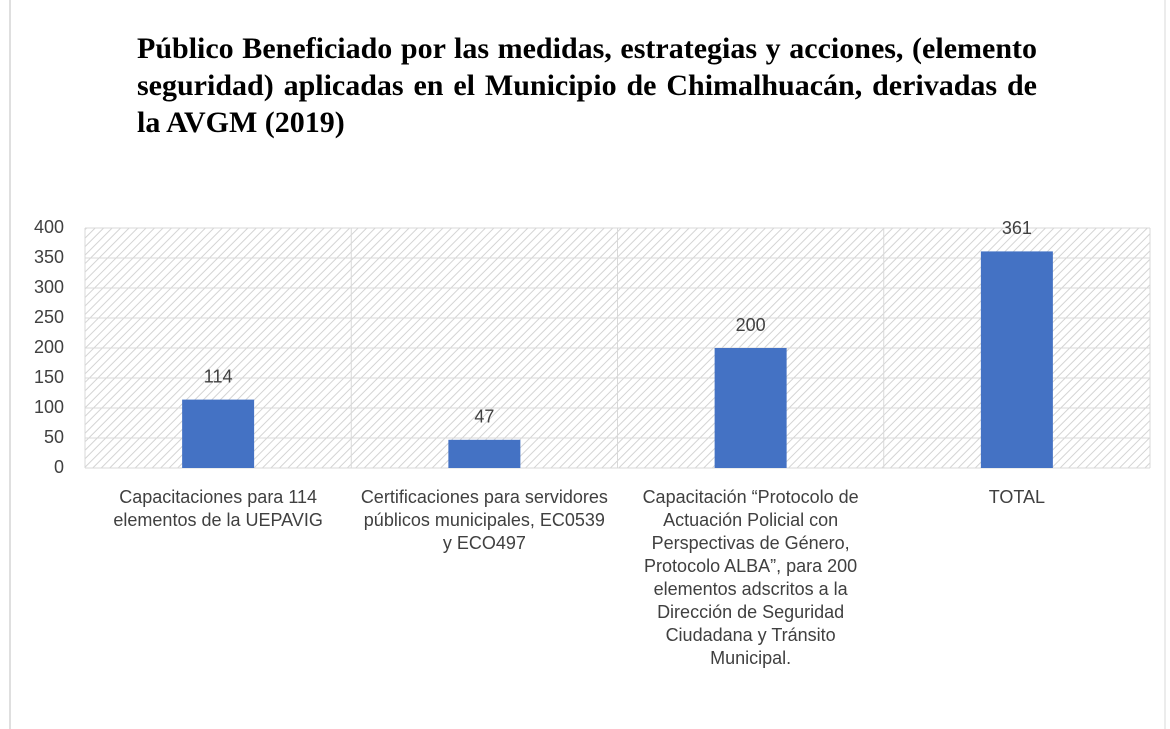  Describe the element at coordinates (49, 377) in the screenshot. I see `y-tick-label: 150` at that location.